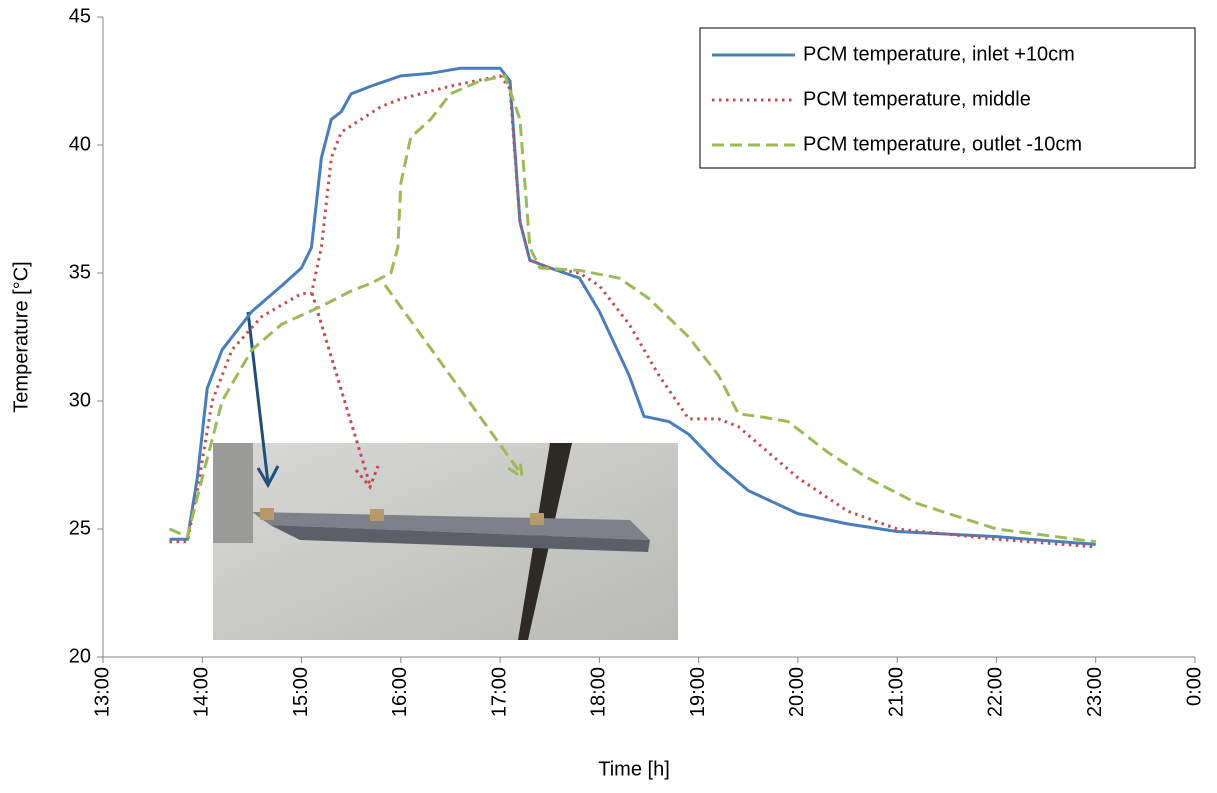  Describe the element at coordinates (202, 692) in the screenshot. I see `x-tick-label: 14:00` at that location.